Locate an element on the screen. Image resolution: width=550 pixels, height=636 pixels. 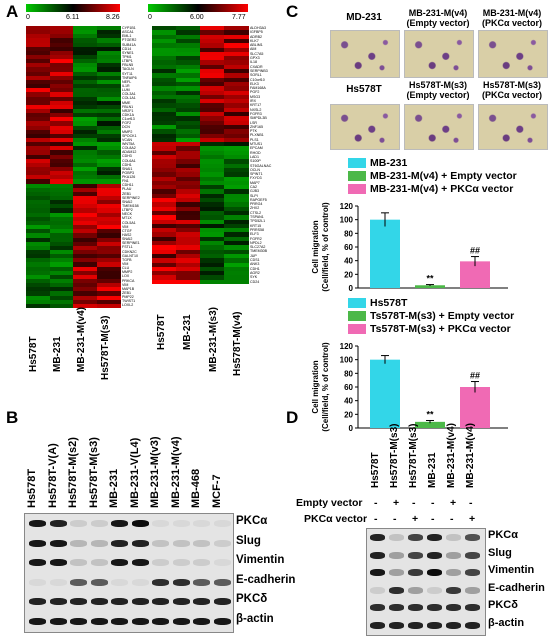
gene-label: ZHX2 is located at coordinates (255, 208).